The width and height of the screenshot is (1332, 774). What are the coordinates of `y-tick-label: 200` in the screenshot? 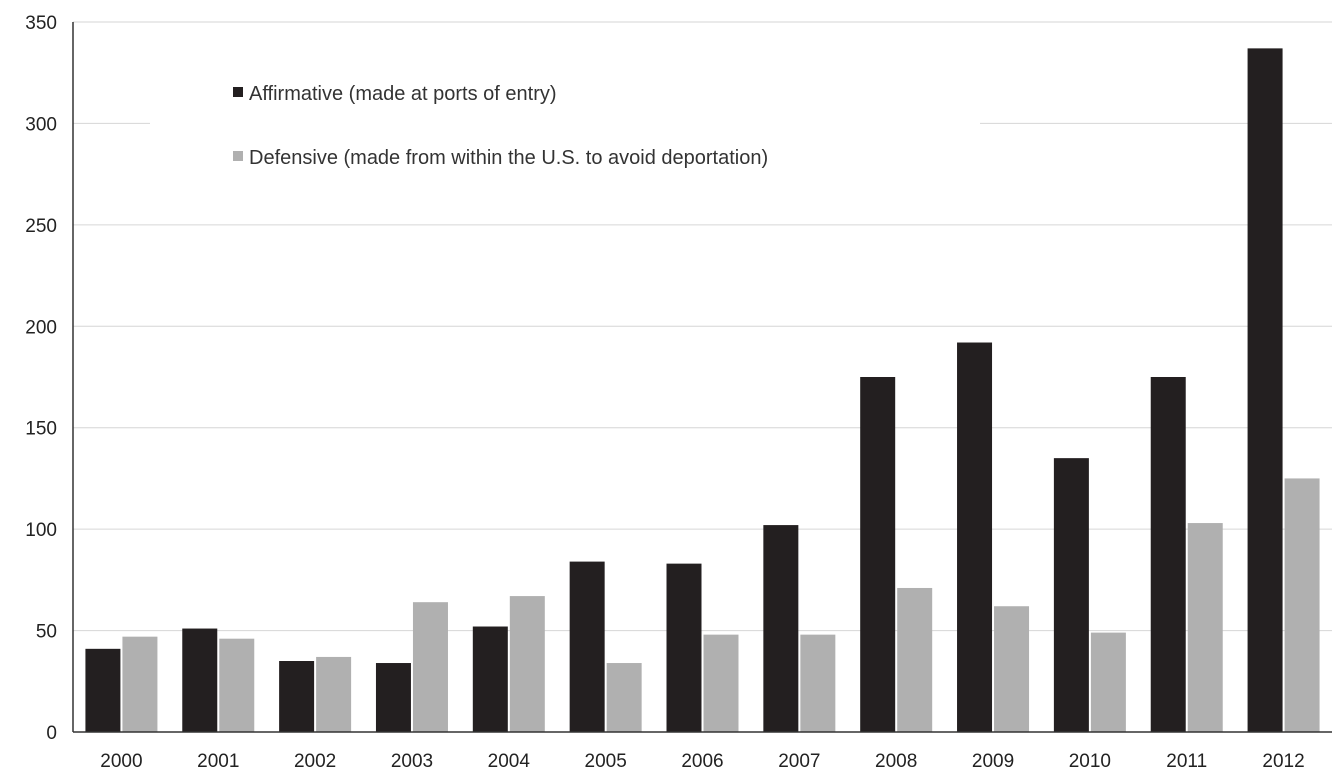 It's located at (41, 327).